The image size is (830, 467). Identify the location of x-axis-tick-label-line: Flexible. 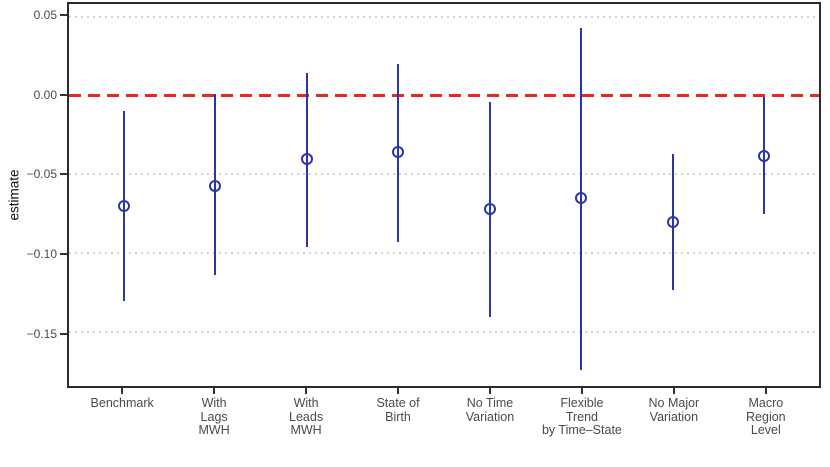
(582, 403).